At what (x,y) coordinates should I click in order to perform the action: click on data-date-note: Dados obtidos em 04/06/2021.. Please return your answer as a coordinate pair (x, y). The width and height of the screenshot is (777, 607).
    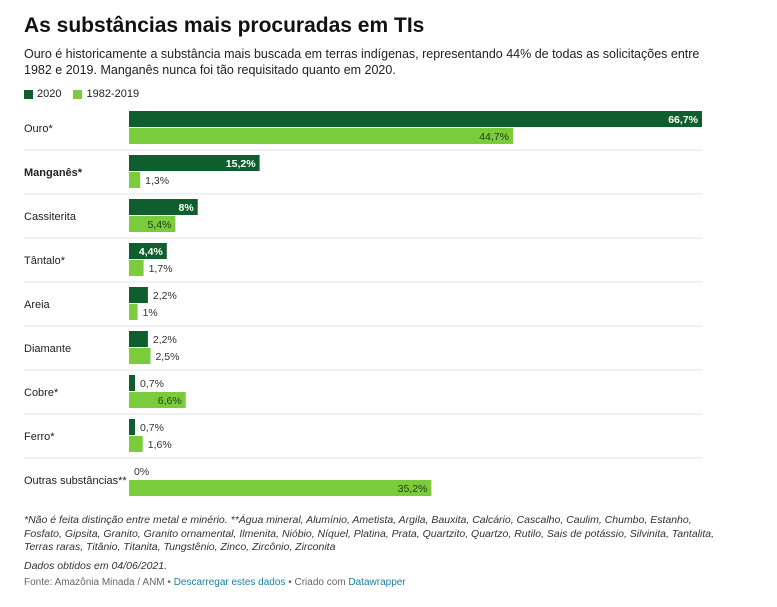
    Looking at the image, I should click on (96, 566).